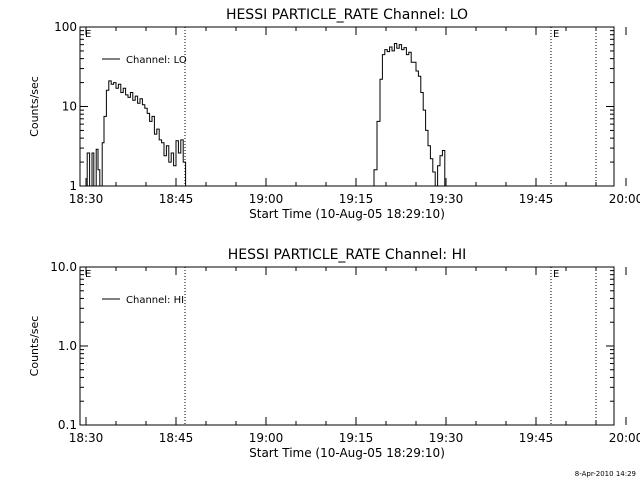 The image size is (640, 480). What do you see at coordinates (67, 346) in the screenshot?
I see `y-tick-label: 1.0` at bounding box center [67, 346].